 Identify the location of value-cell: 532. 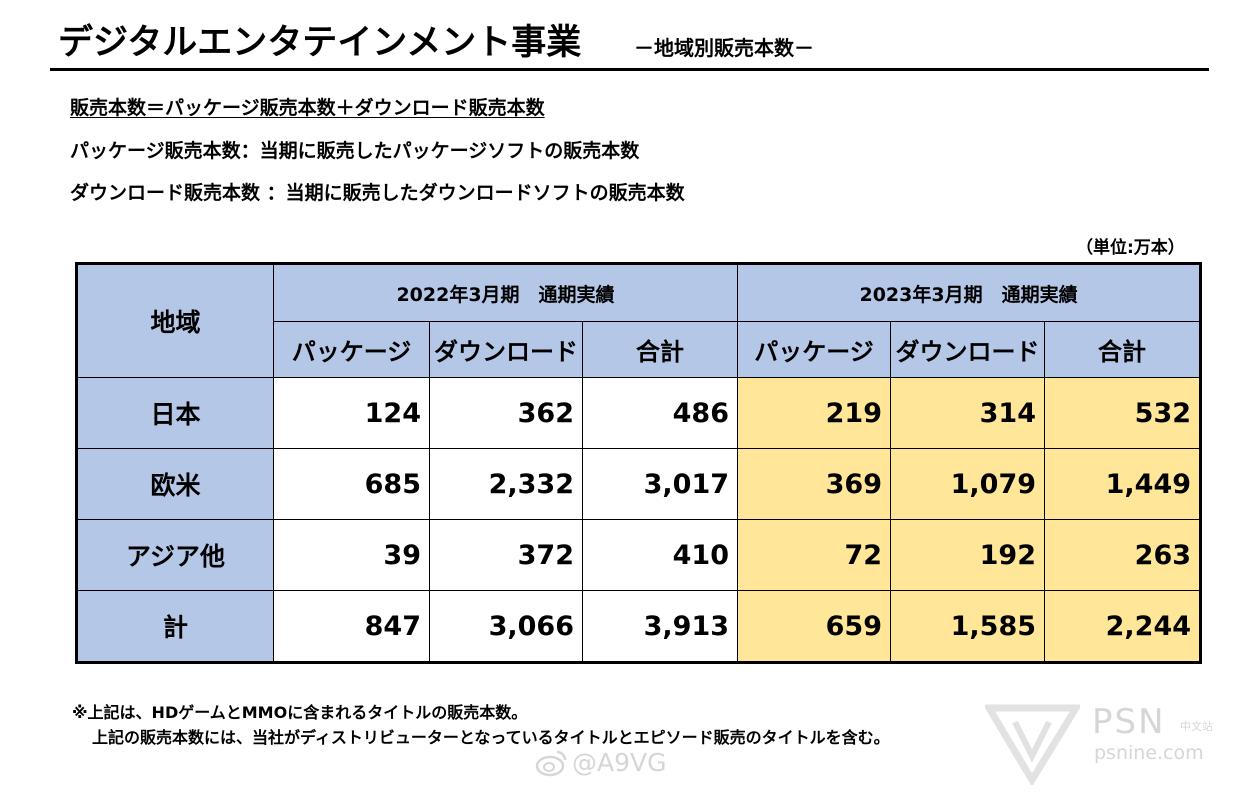
(1123, 413).